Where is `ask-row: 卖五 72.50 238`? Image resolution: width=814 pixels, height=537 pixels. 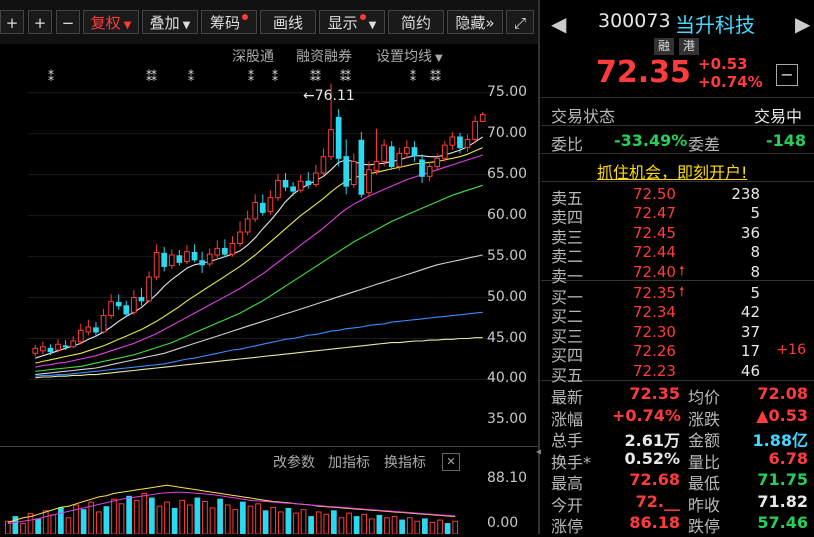
ask-row: 卖五 72.50 238 is located at coordinates (678, 196).